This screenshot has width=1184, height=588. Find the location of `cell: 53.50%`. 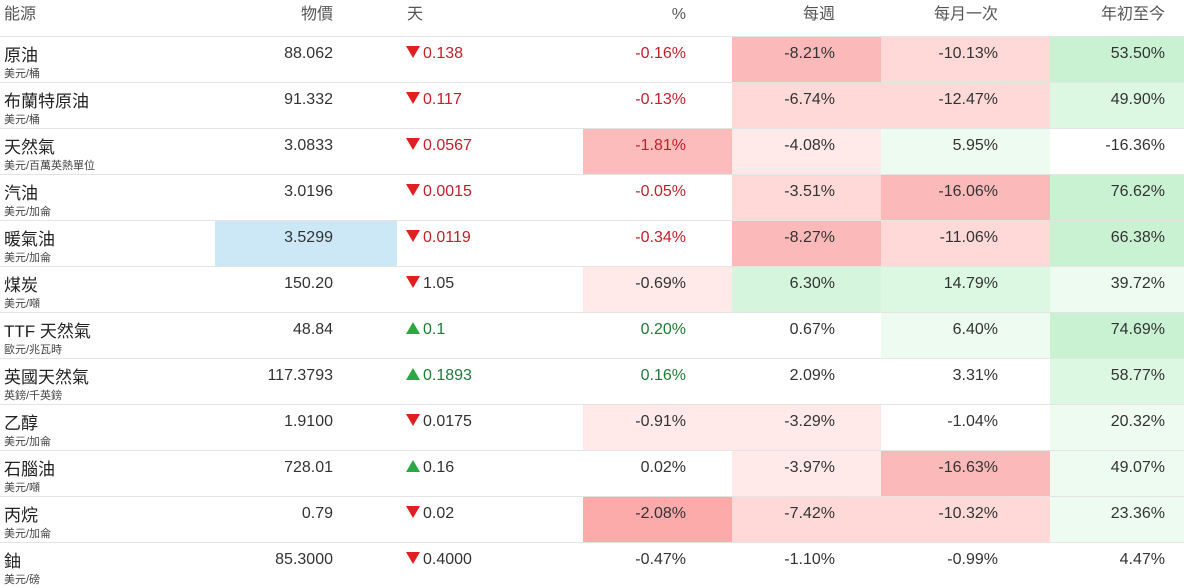

cell: 53.50% is located at coordinates (1117, 59).